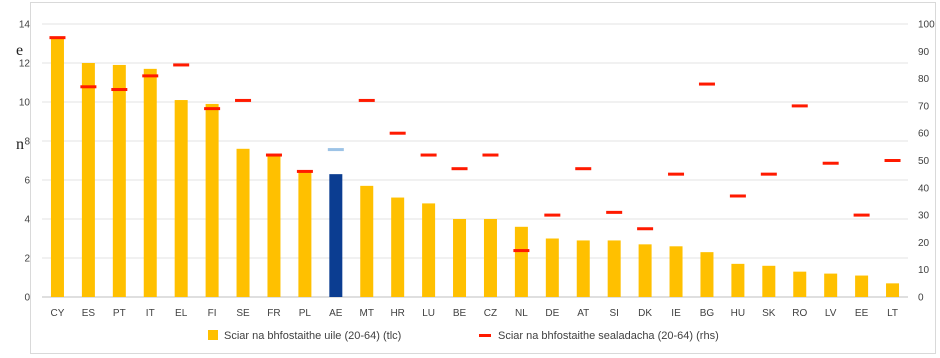 The image size is (940, 358). What do you see at coordinates (20, 144) in the screenshot?
I see `cropped-letter-n: n` at bounding box center [20, 144].